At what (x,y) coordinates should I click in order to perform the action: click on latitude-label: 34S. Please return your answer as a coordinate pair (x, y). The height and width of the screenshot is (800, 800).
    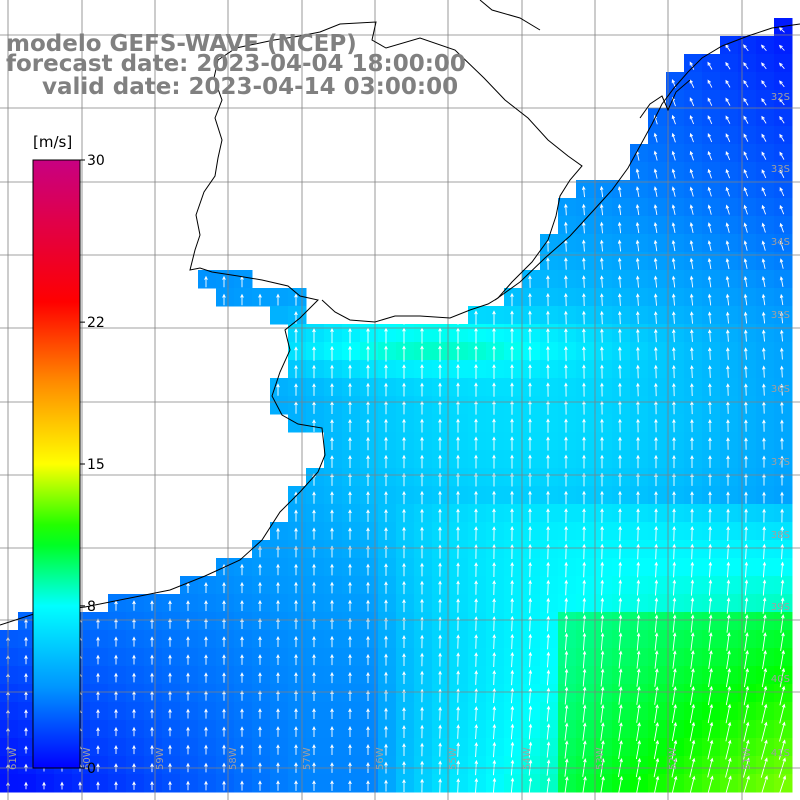
    Looking at the image, I should click on (780, 242).